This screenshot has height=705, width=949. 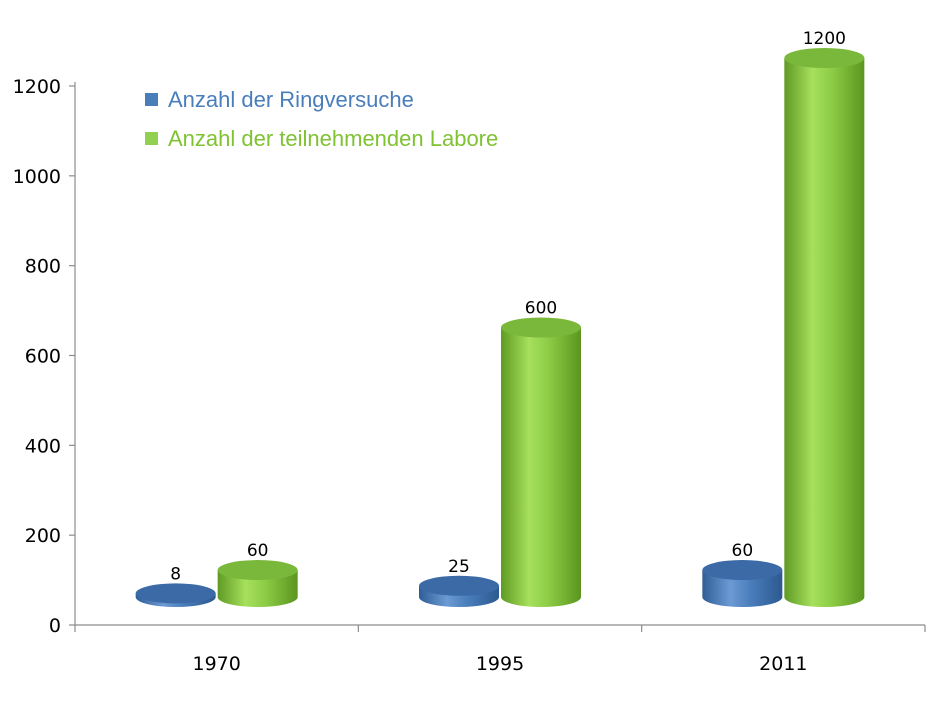 What do you see at coordinates (291, 99) in the screenshot?
I see `legend-label-series-1: Anzahl der Ringversuche` at bounding box center [291, 99].